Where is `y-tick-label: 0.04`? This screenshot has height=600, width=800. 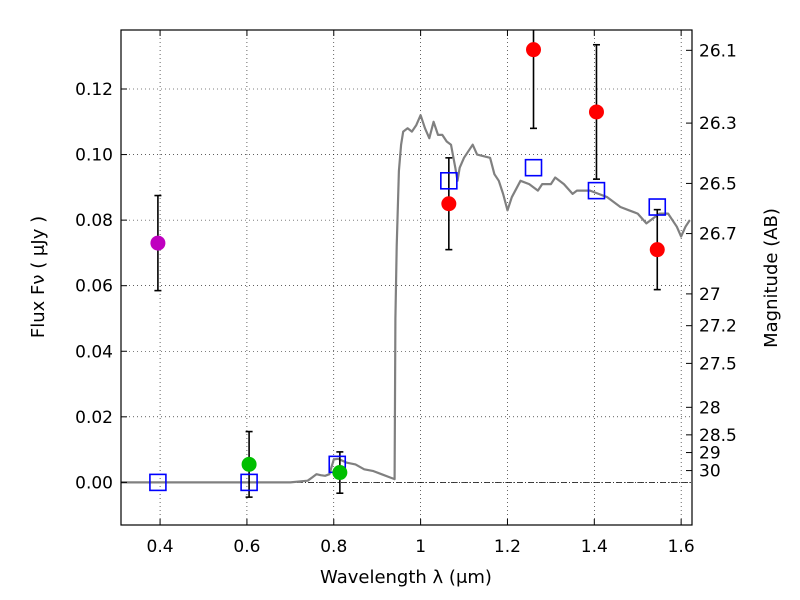 y-tick-label: 0.04 is located at coordinates (94, 352).